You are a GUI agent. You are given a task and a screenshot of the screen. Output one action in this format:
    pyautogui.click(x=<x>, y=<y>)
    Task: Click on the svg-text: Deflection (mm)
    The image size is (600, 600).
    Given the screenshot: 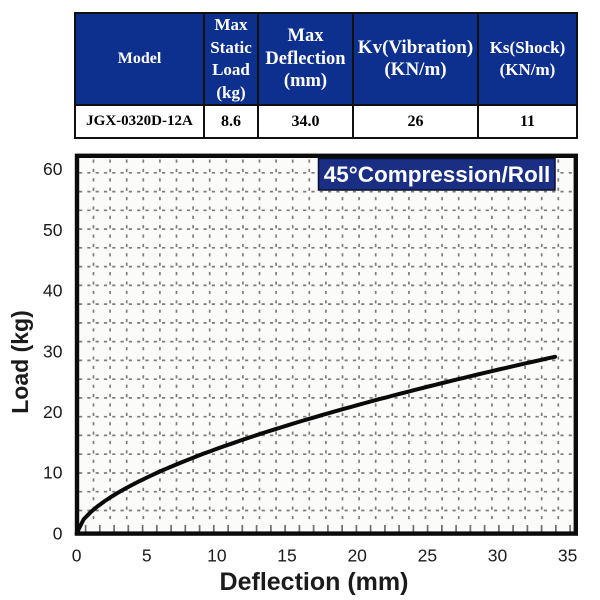 What is the action you would take?
    pyautogui.click(x=314, y=582)
    